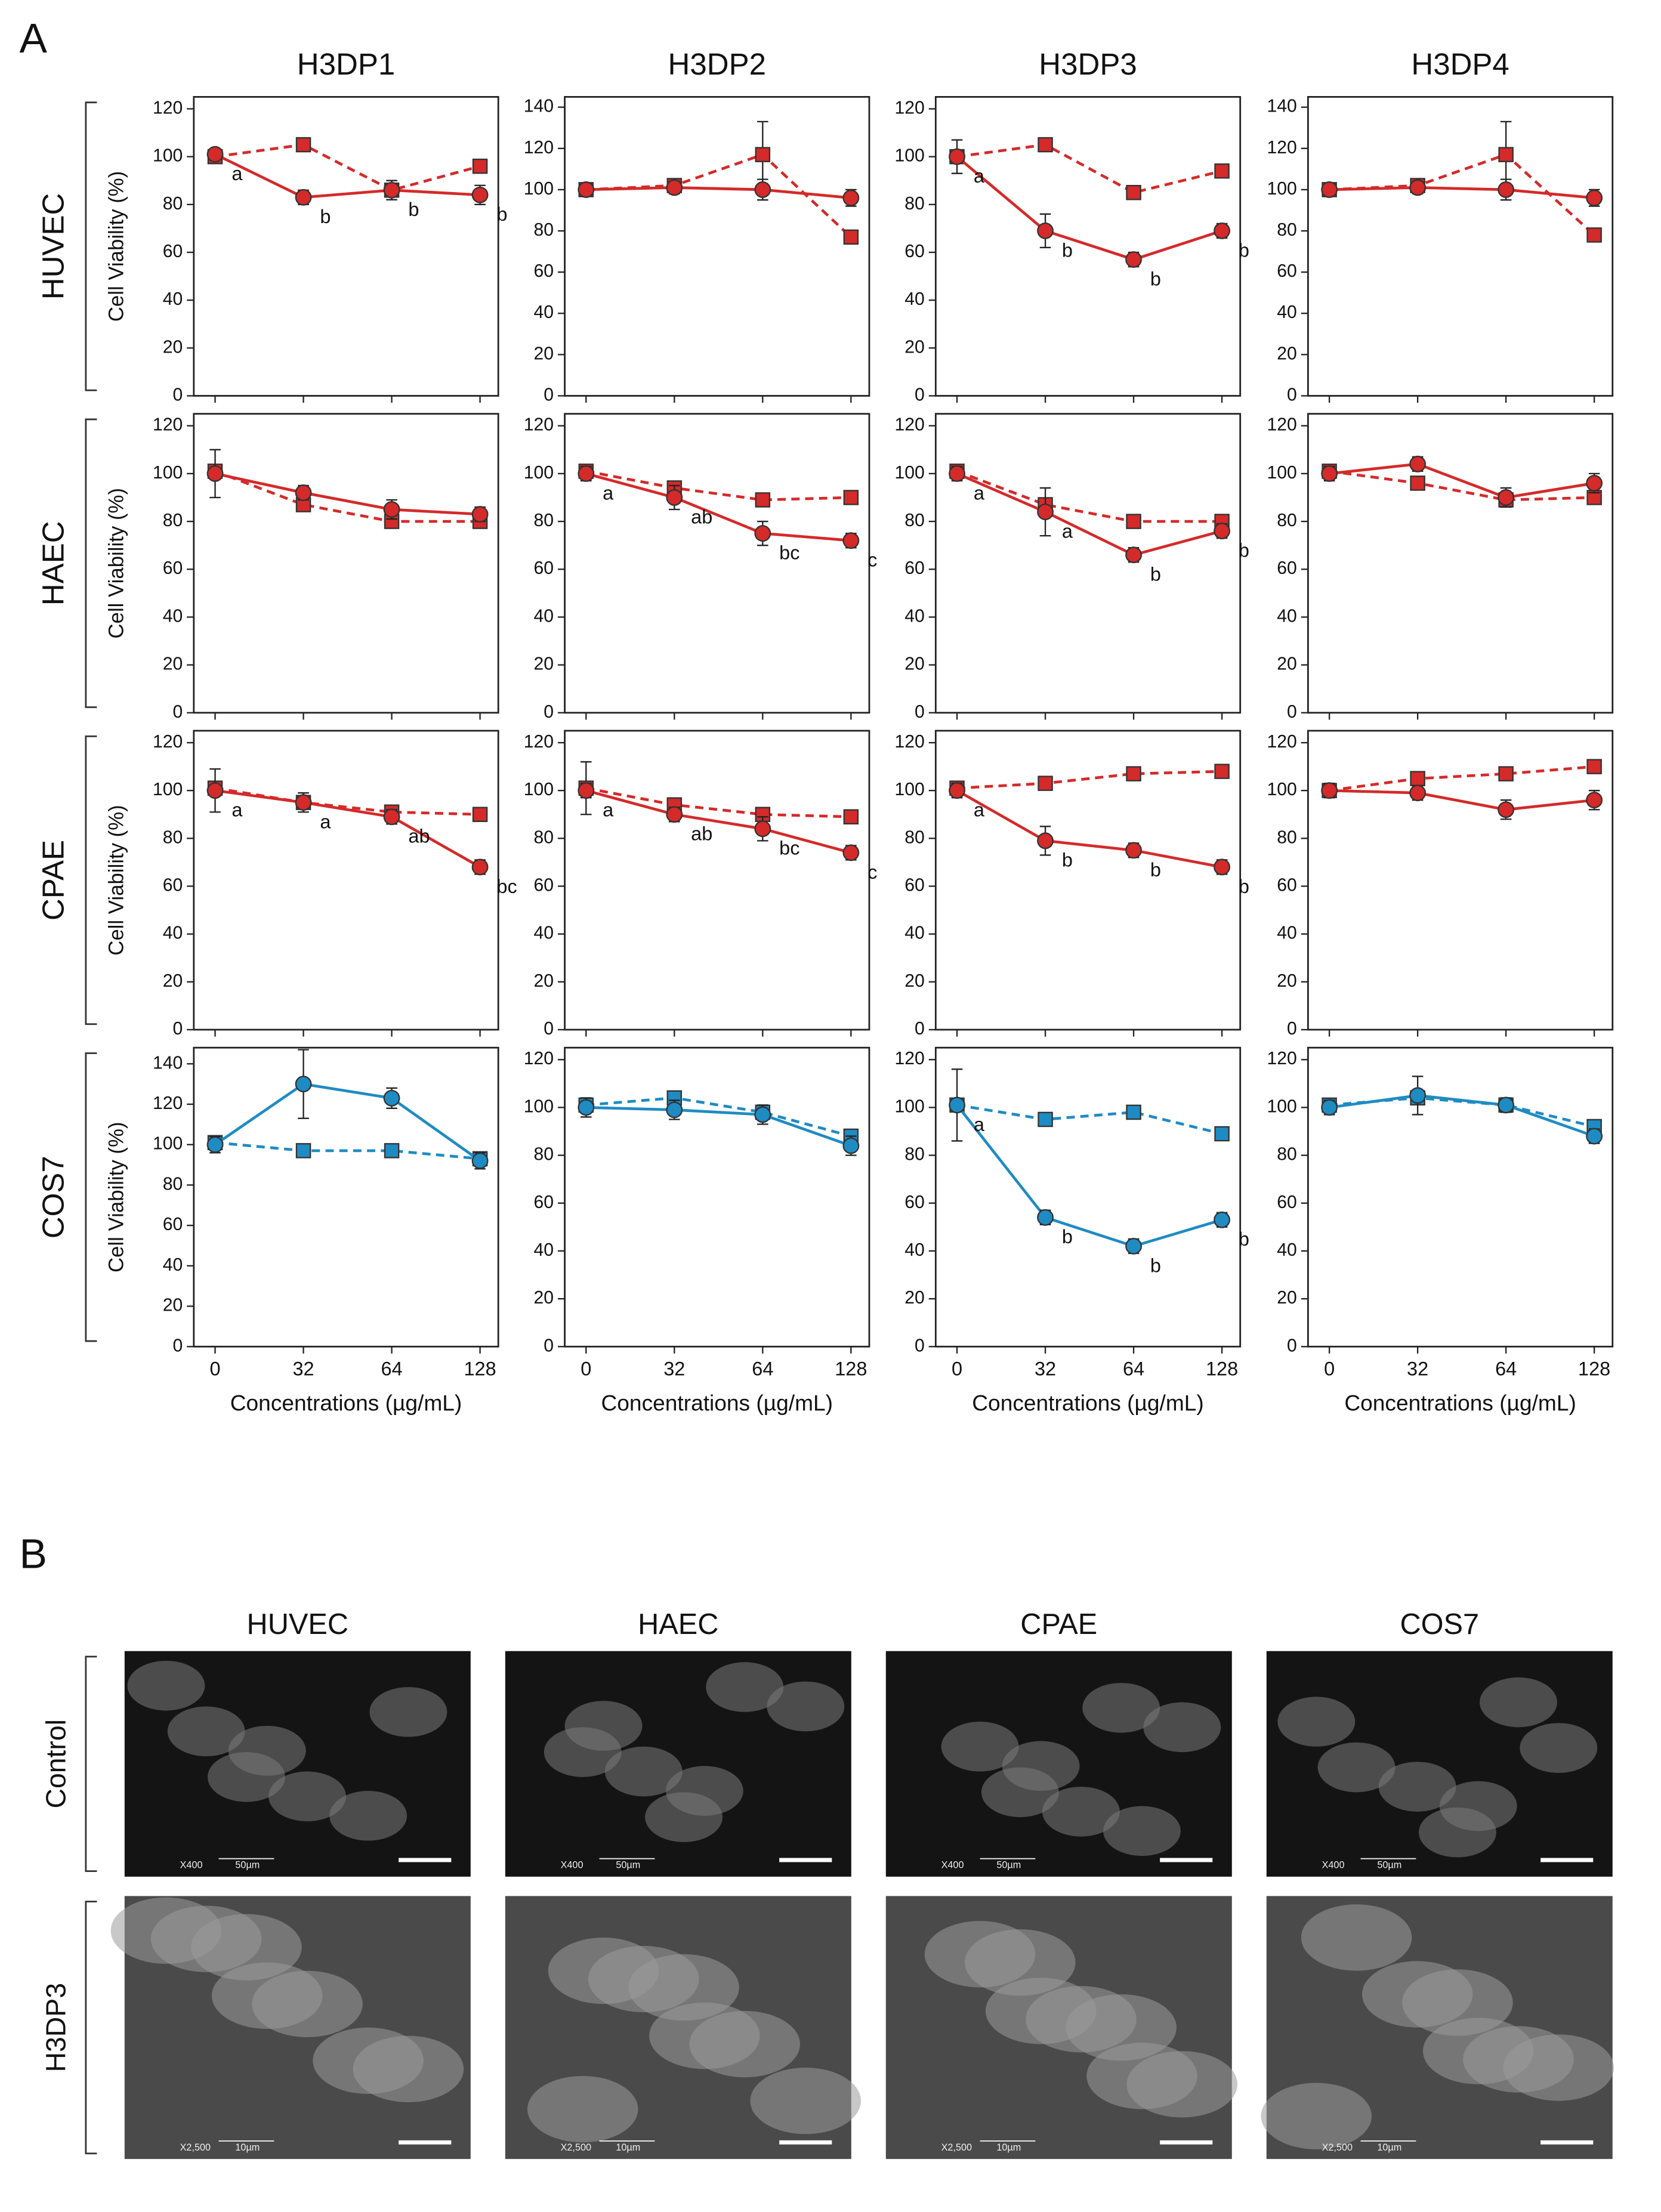 This screenshot has width=1661, height=2212. I want to click on column-title: H3DP2, so click(717, 64).